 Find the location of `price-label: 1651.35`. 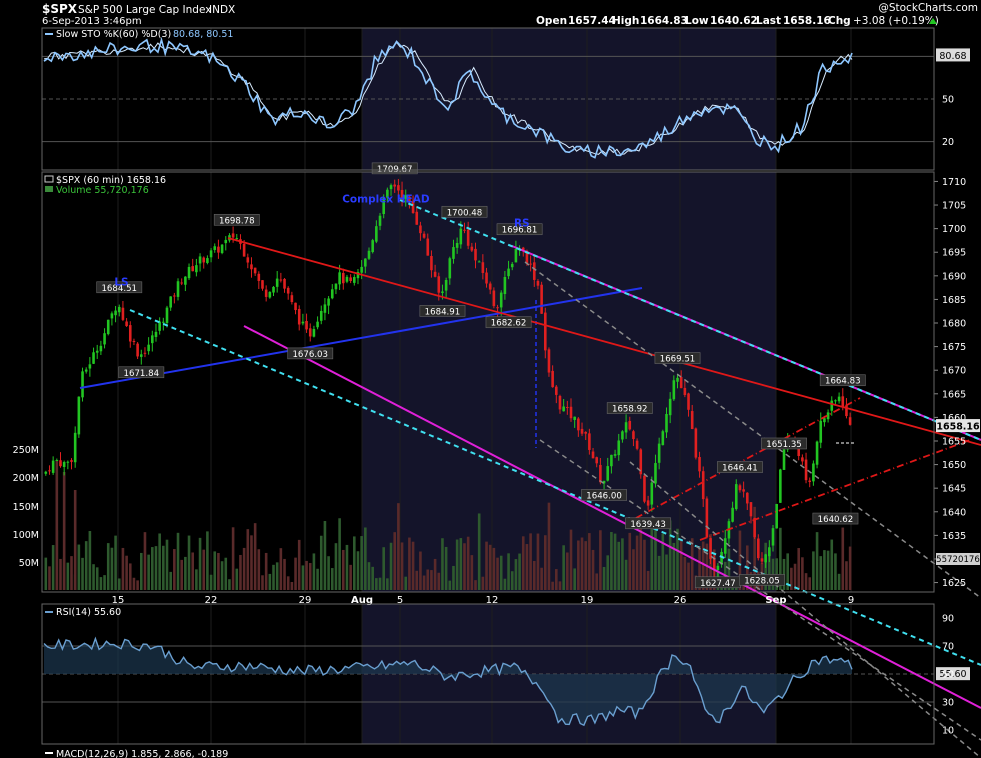

price-label: 1651.35 is located at coordinates (784, 445).